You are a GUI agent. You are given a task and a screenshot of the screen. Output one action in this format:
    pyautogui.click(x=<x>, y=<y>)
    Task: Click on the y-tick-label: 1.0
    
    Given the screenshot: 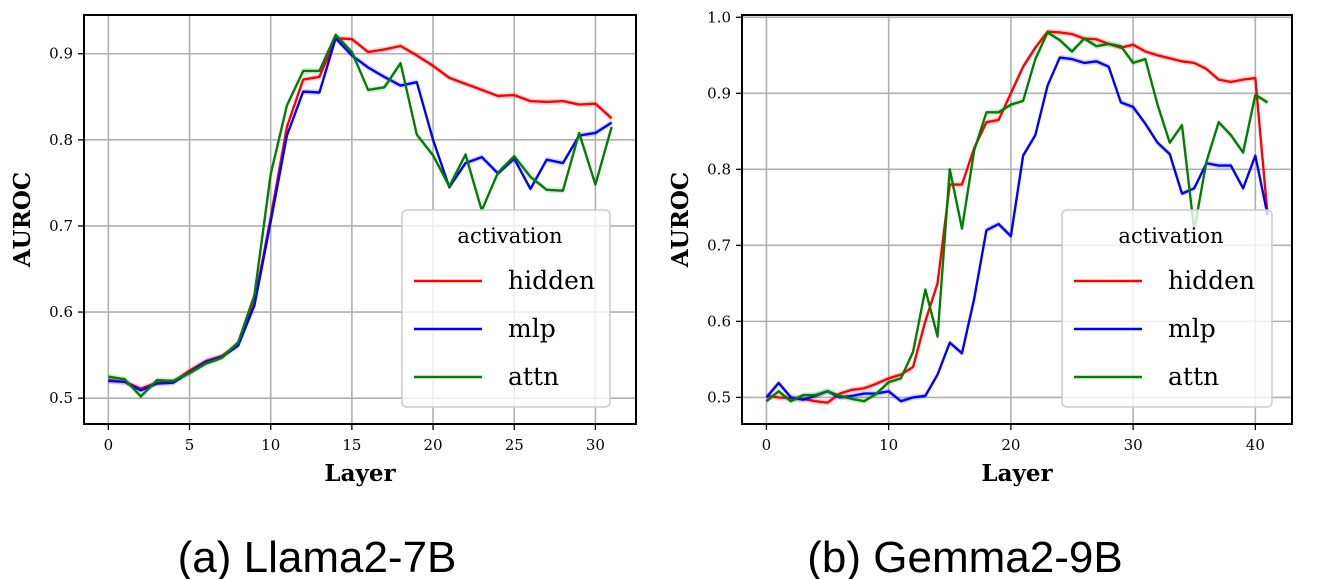 What is the action you would take?
    pyautogui.click(x=719, y=17)
    